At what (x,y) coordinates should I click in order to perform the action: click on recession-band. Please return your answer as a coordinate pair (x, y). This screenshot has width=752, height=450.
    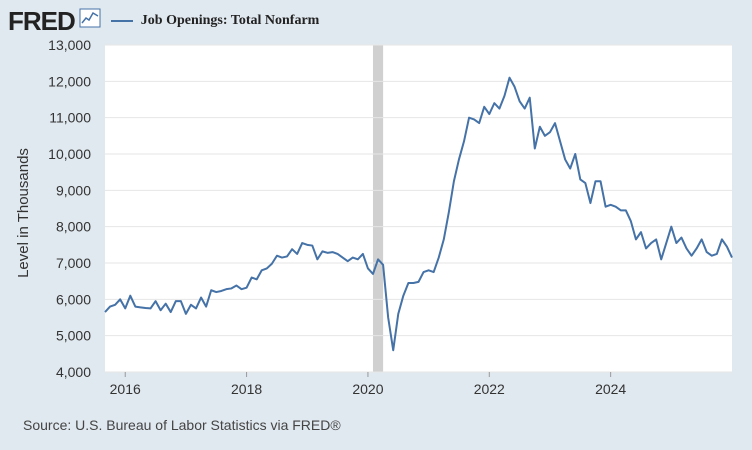
    Looking at the image, I should click on (378, 208).